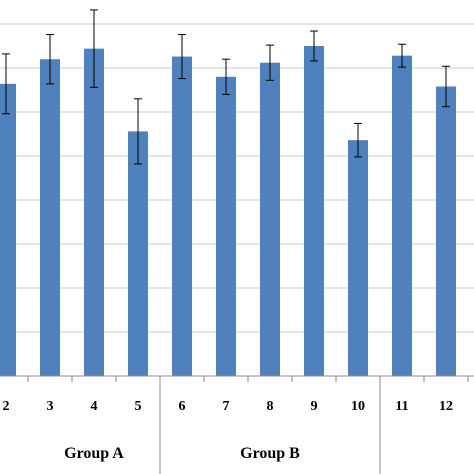 The height and width of the screenshot is (474, 474). I want to click on group-label: Group A, so click(94, 453).